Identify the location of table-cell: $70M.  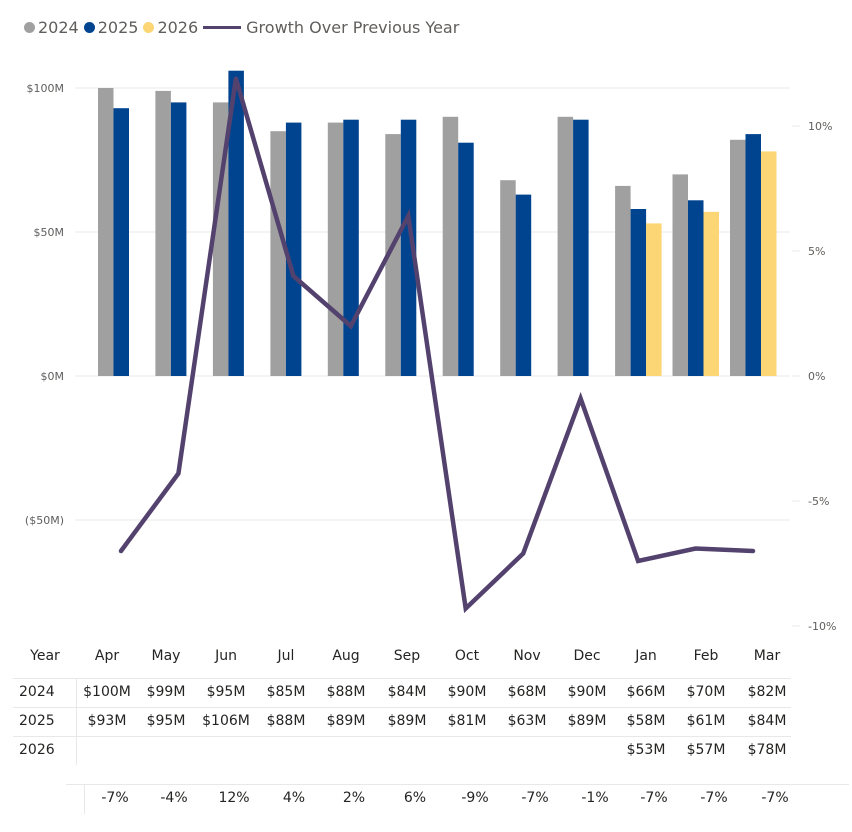
(706, 692).